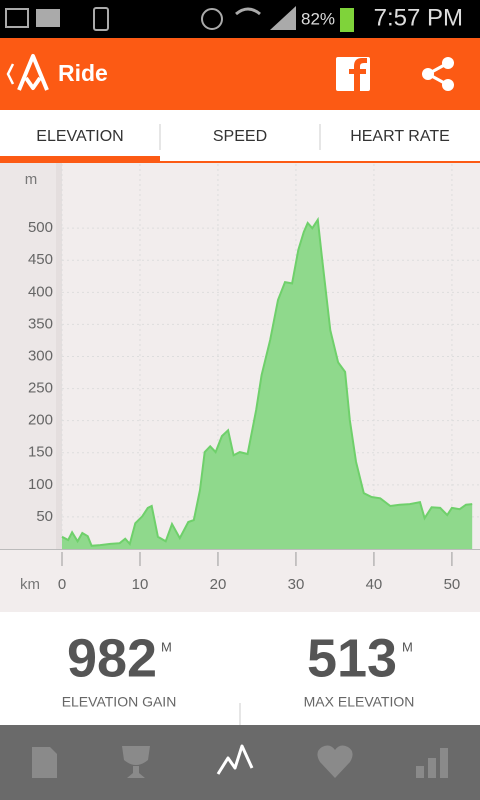 The image size is (480, 800). I want to click on y-tick-label: 400, so click(40, 291).